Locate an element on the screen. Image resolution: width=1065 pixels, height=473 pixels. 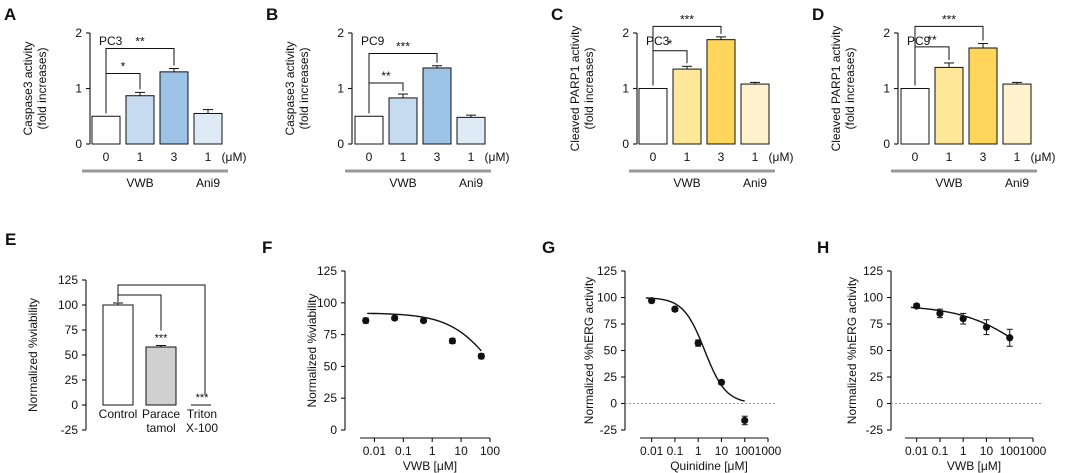
panel-letter: E is located at coordinates (10, 239).